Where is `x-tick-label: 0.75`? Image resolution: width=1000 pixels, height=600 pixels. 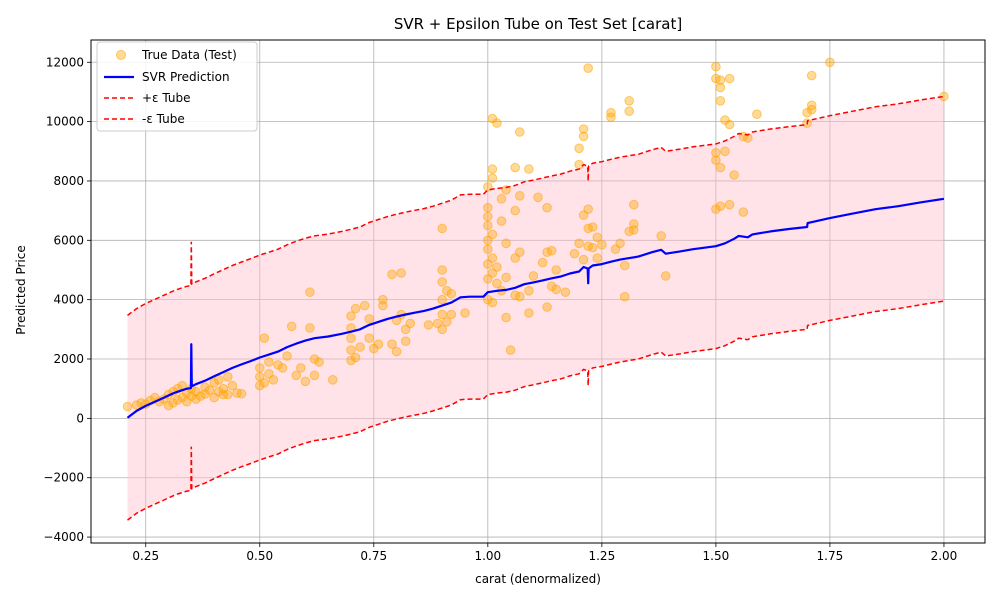 x-tick-label: 0.75 is located at coordinates (373, 556).